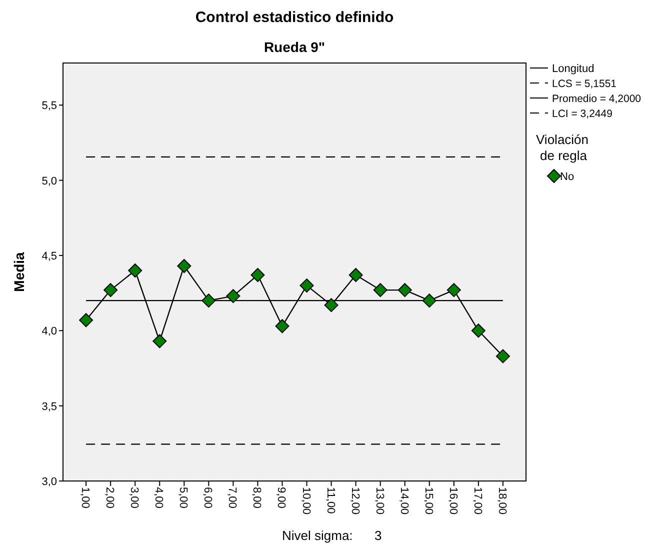 The image size is (657, 547). Describe the element at coordinates (562, 147) in the screenshot. I see `legend-title: Violación de regla` at that location.